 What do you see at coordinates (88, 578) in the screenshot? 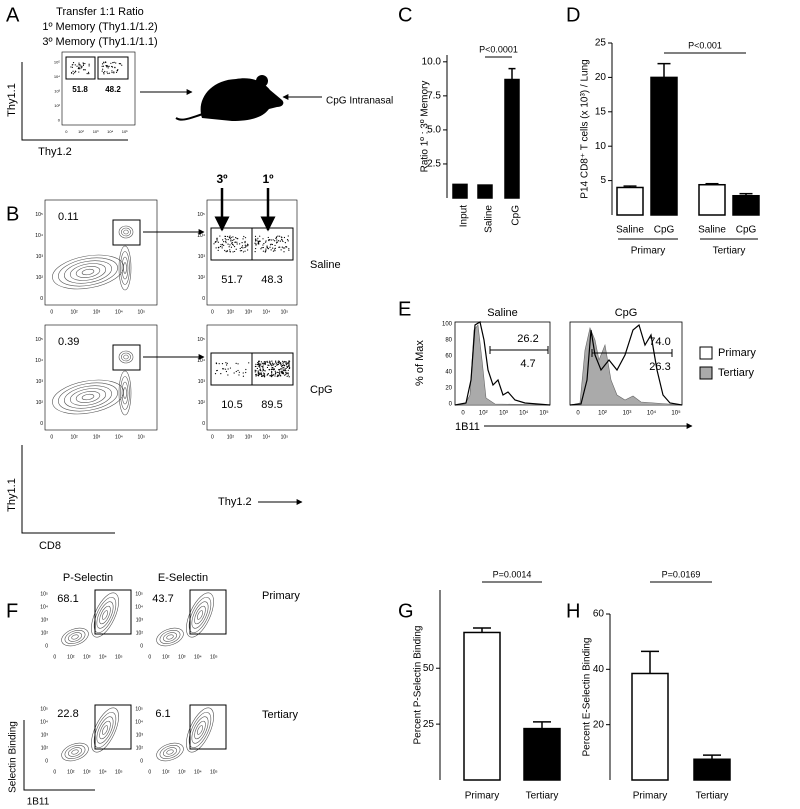
I see `label: P-Selectin` at bounding box center [88, 578].